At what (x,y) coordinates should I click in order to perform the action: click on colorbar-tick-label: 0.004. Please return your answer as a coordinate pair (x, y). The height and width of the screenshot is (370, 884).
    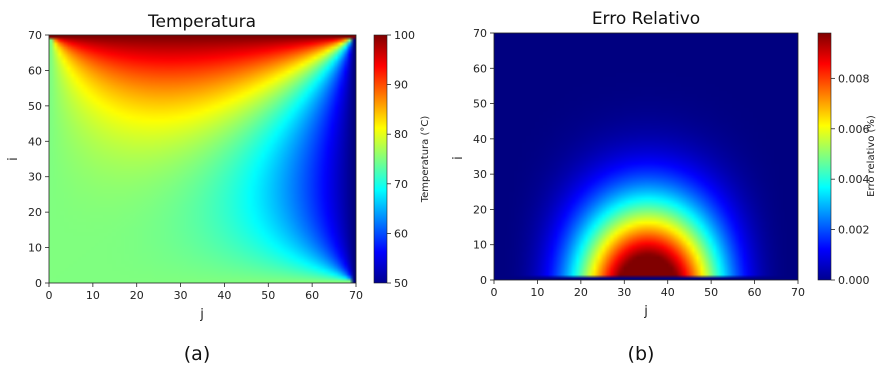
    Looking at the image, I should click on (854, 179).